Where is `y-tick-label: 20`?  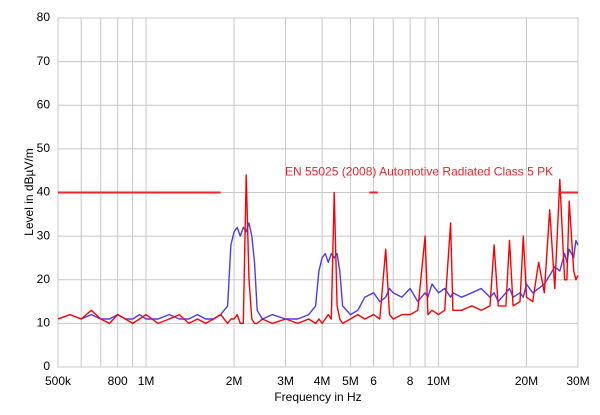
y-tick-label: 20 is located at coordinates (44, 279).